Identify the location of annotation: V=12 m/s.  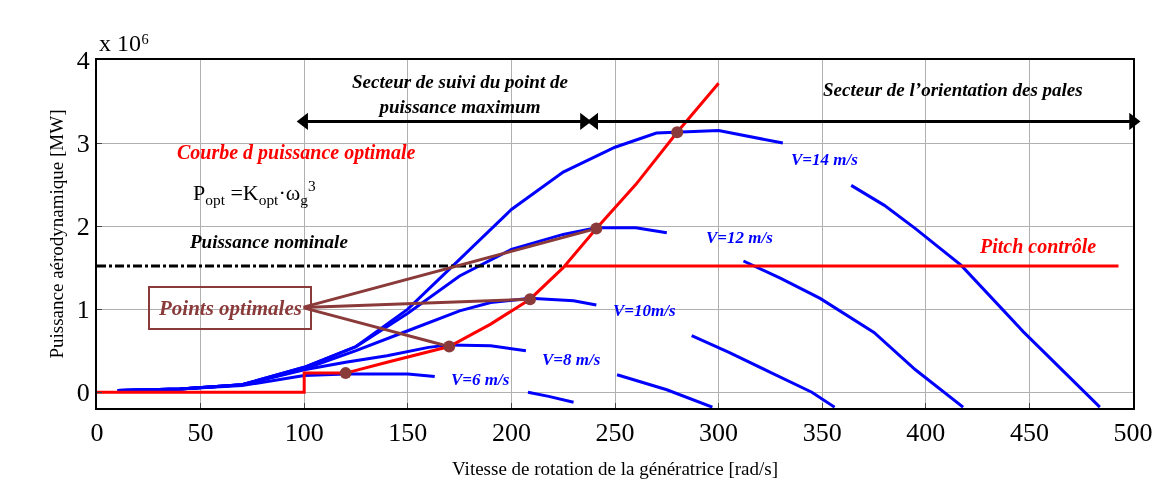
(740, 237).